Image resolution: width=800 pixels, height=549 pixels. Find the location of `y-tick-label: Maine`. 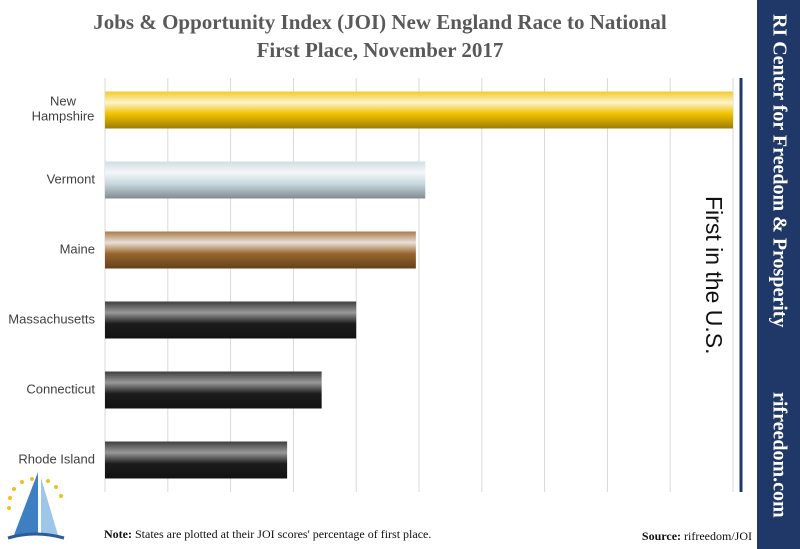

y-tick-label: Maine is located at coordinates (77, 248).